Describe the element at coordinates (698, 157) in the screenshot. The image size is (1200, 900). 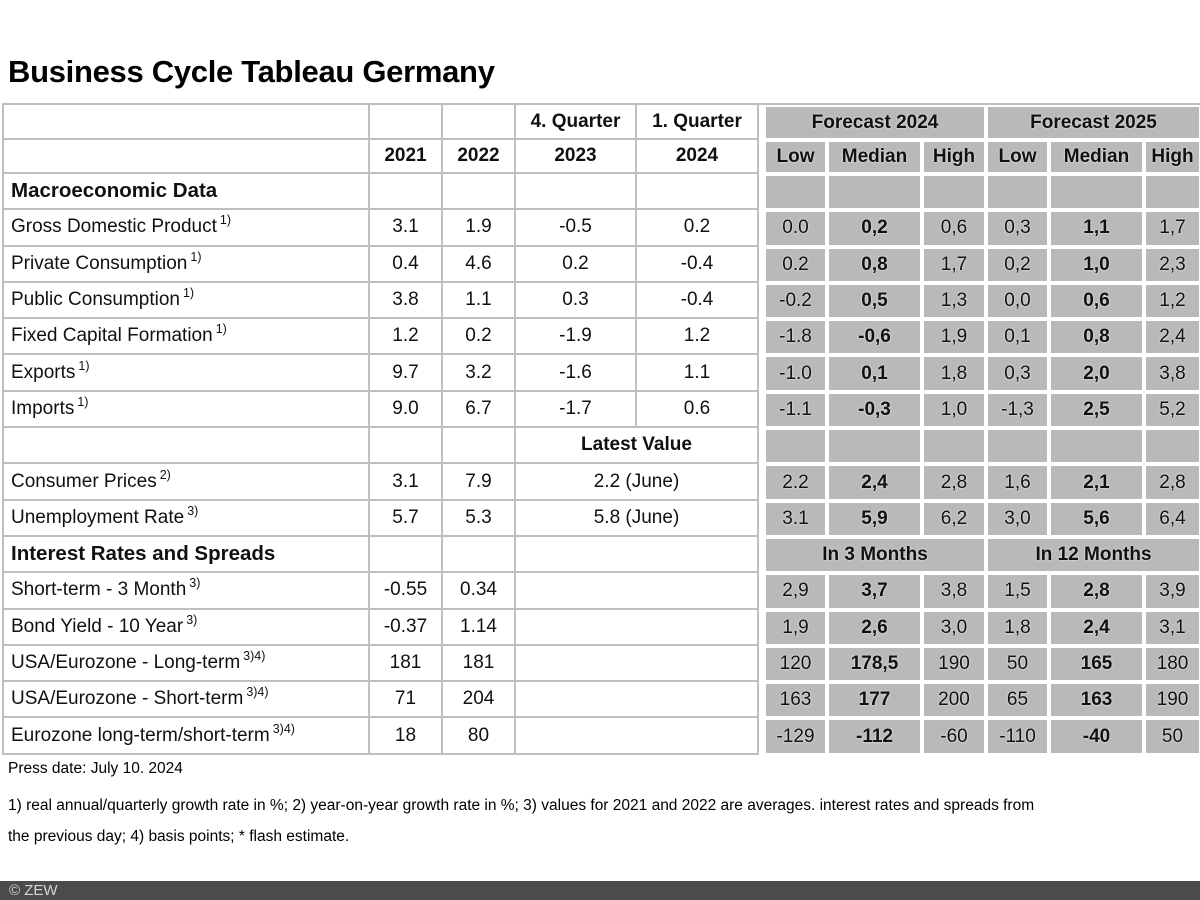
I see `quarter-year-header: 2024` at that location.